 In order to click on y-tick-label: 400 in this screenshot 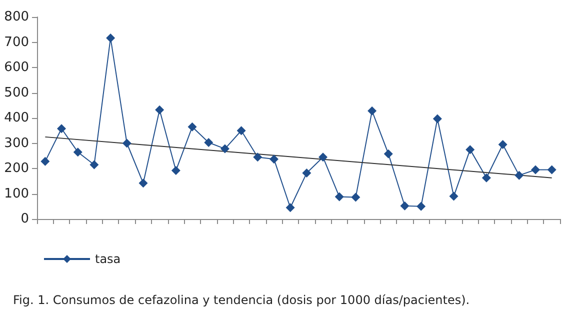, I will do `click(16, 118)`.